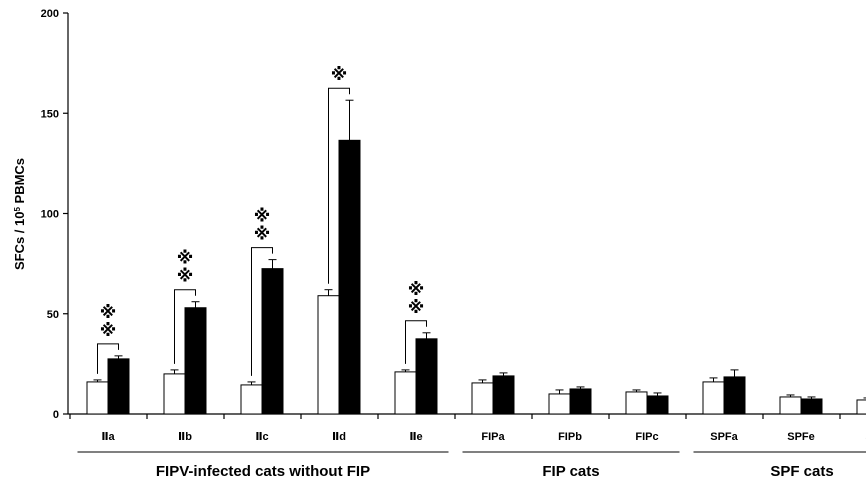 The width and height of the screenshot is (866, 483). Describe the element at coordinates (570, 471) in the screenshot. I see `group-label: FIP cats` at that location.